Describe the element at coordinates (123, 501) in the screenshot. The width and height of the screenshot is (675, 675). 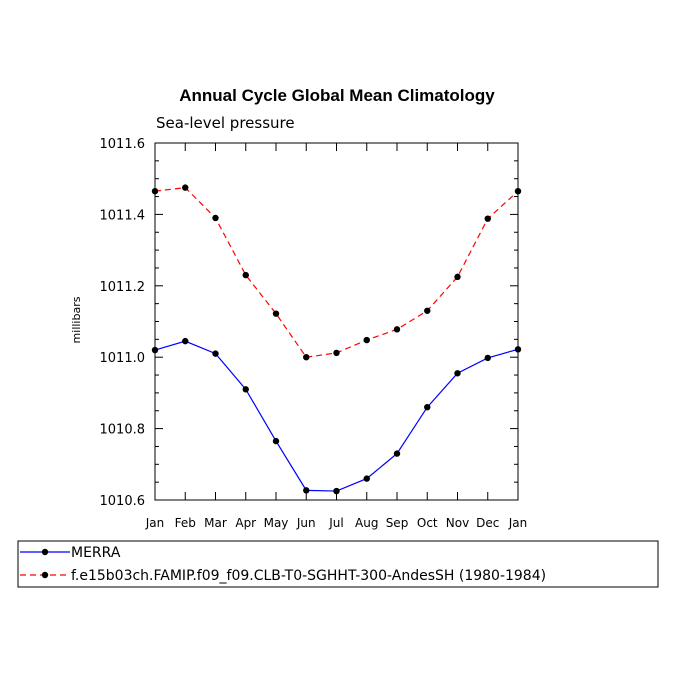
I see `y-tick-label: 1010.6` at that location.